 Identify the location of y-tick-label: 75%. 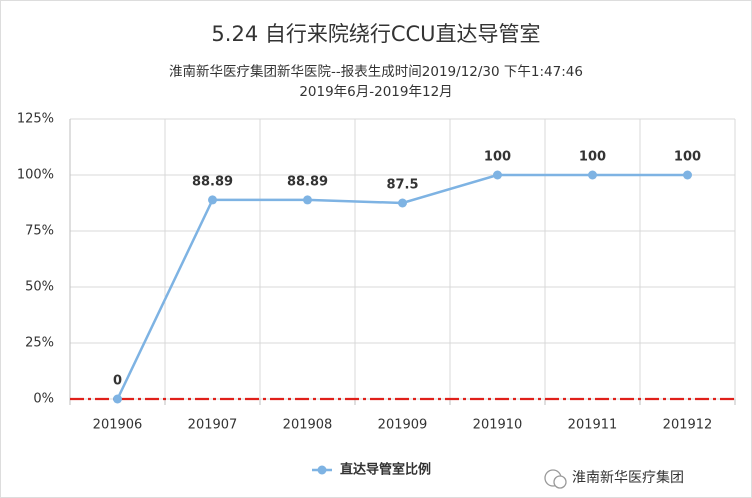
(39, 231).